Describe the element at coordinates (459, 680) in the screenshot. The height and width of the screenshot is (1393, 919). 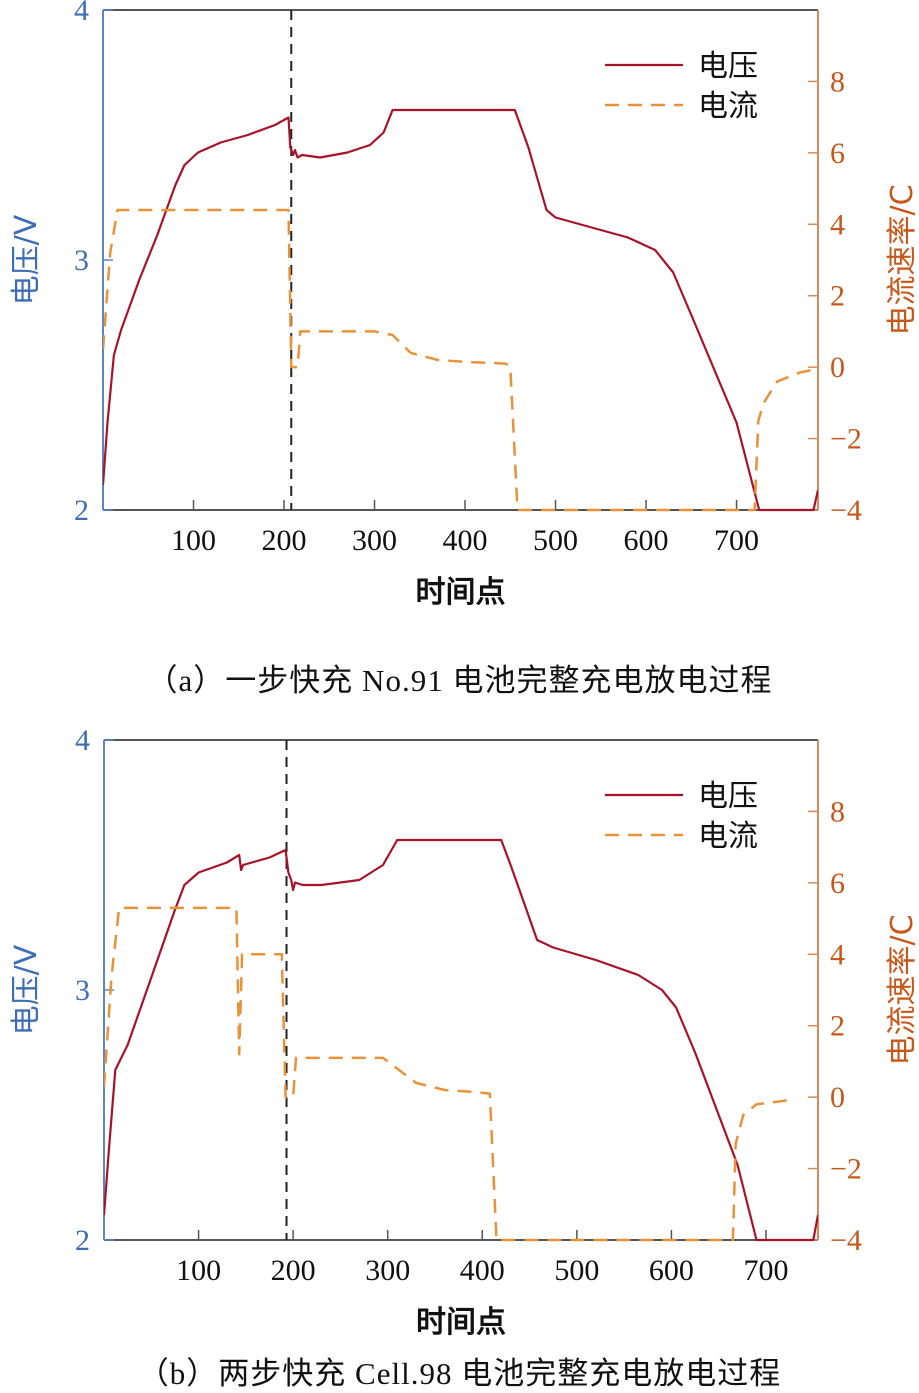
I see `caption-a: （a）一步快充 No.91 电池完整充电放电过程` at that location.